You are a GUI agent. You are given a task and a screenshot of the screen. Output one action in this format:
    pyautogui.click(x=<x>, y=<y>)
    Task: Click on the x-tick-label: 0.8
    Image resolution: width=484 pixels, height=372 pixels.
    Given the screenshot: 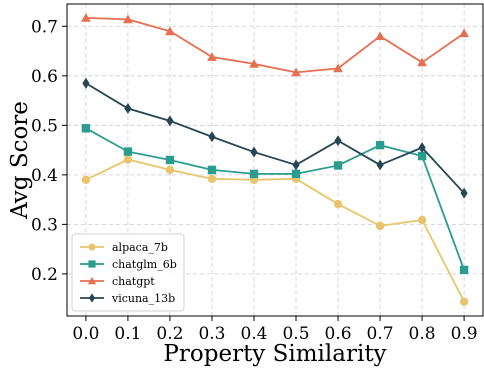 What is the action you would take?
    pyautogui.click(x=422, y=334)
    